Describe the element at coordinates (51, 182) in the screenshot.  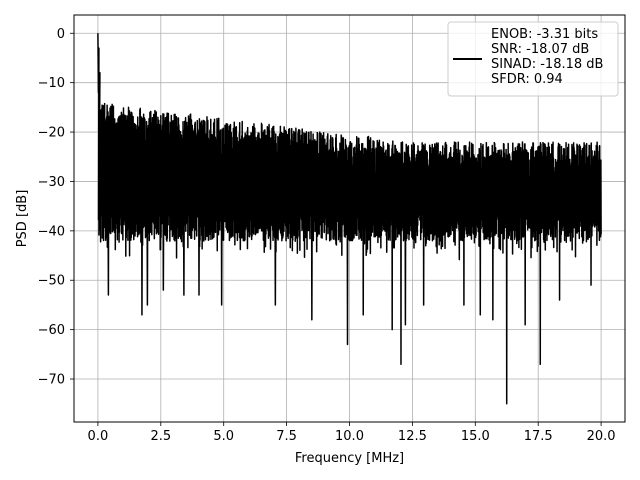
I see `y-tick-label: −30` at that location.